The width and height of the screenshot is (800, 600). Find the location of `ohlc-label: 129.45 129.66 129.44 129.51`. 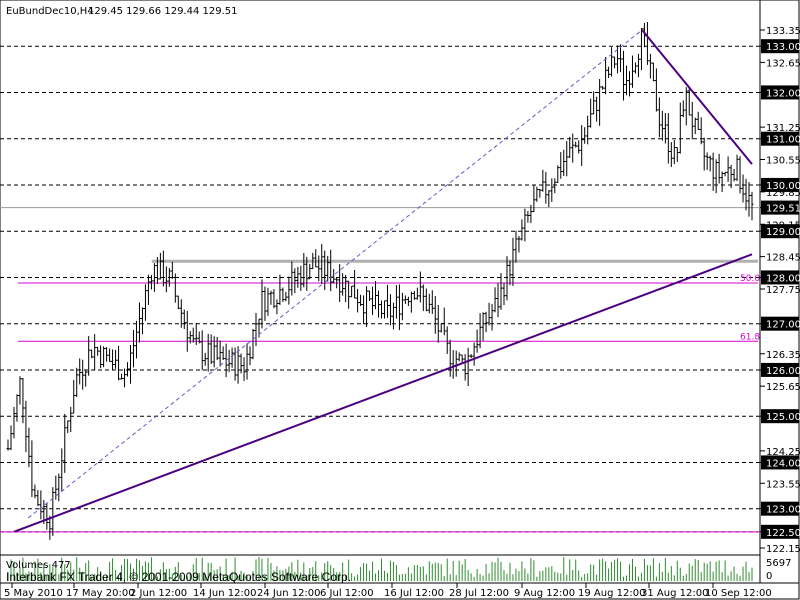

ohlc-label: 129.45 129.66 129.44 129.51 is located at coordinates (163, 11).